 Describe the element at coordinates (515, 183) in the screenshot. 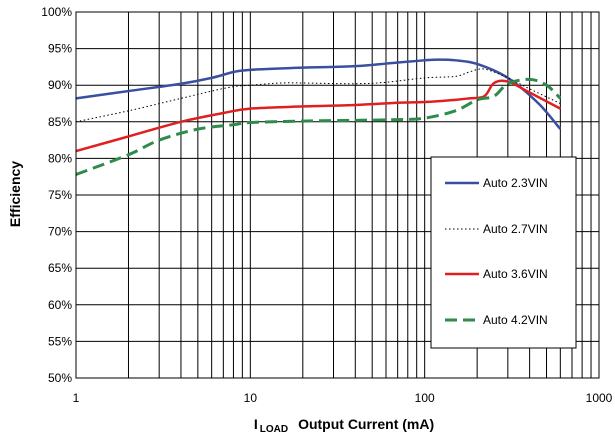

I see `legend-label-1: Auto 2.3VIN` at that location.